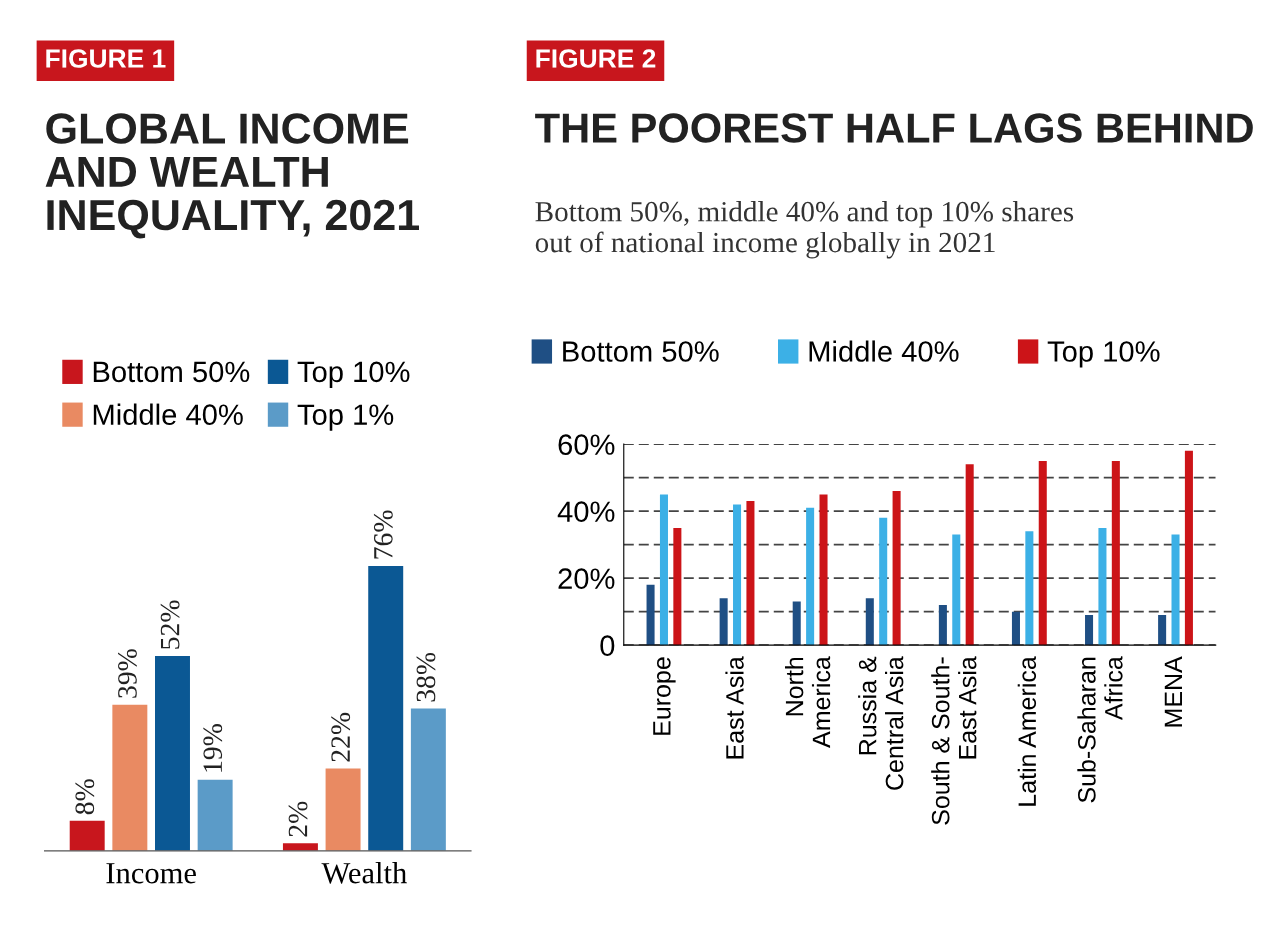 This screenshot has width=1273, height=935. Describe the element at coordinates (1173, 691) in the screenshot. I see `x-tick-label: MENA` at that location.